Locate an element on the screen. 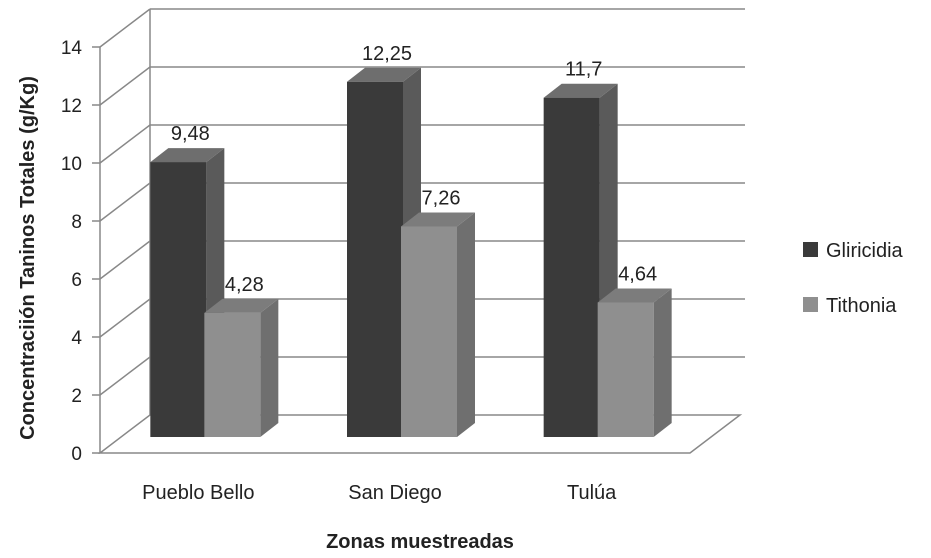  y-axis-title: Concentraciión Taninos Totales (g/Kg) is located at coordinates (28, 258).